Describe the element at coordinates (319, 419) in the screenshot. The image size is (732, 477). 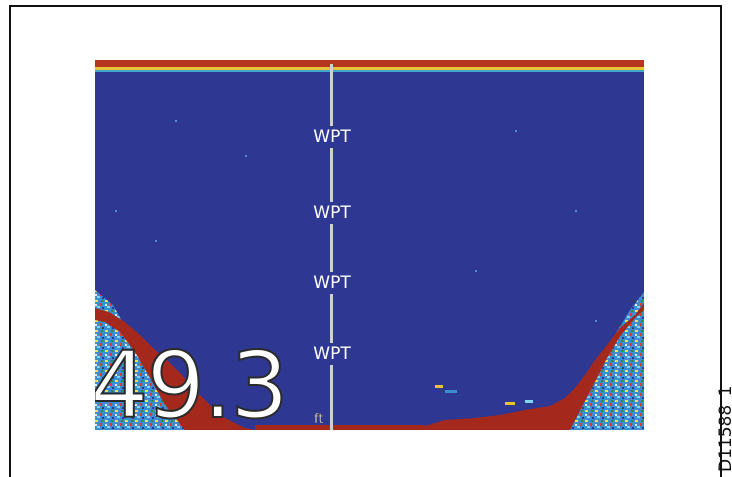
I see `depth-unit: ft` at that location.